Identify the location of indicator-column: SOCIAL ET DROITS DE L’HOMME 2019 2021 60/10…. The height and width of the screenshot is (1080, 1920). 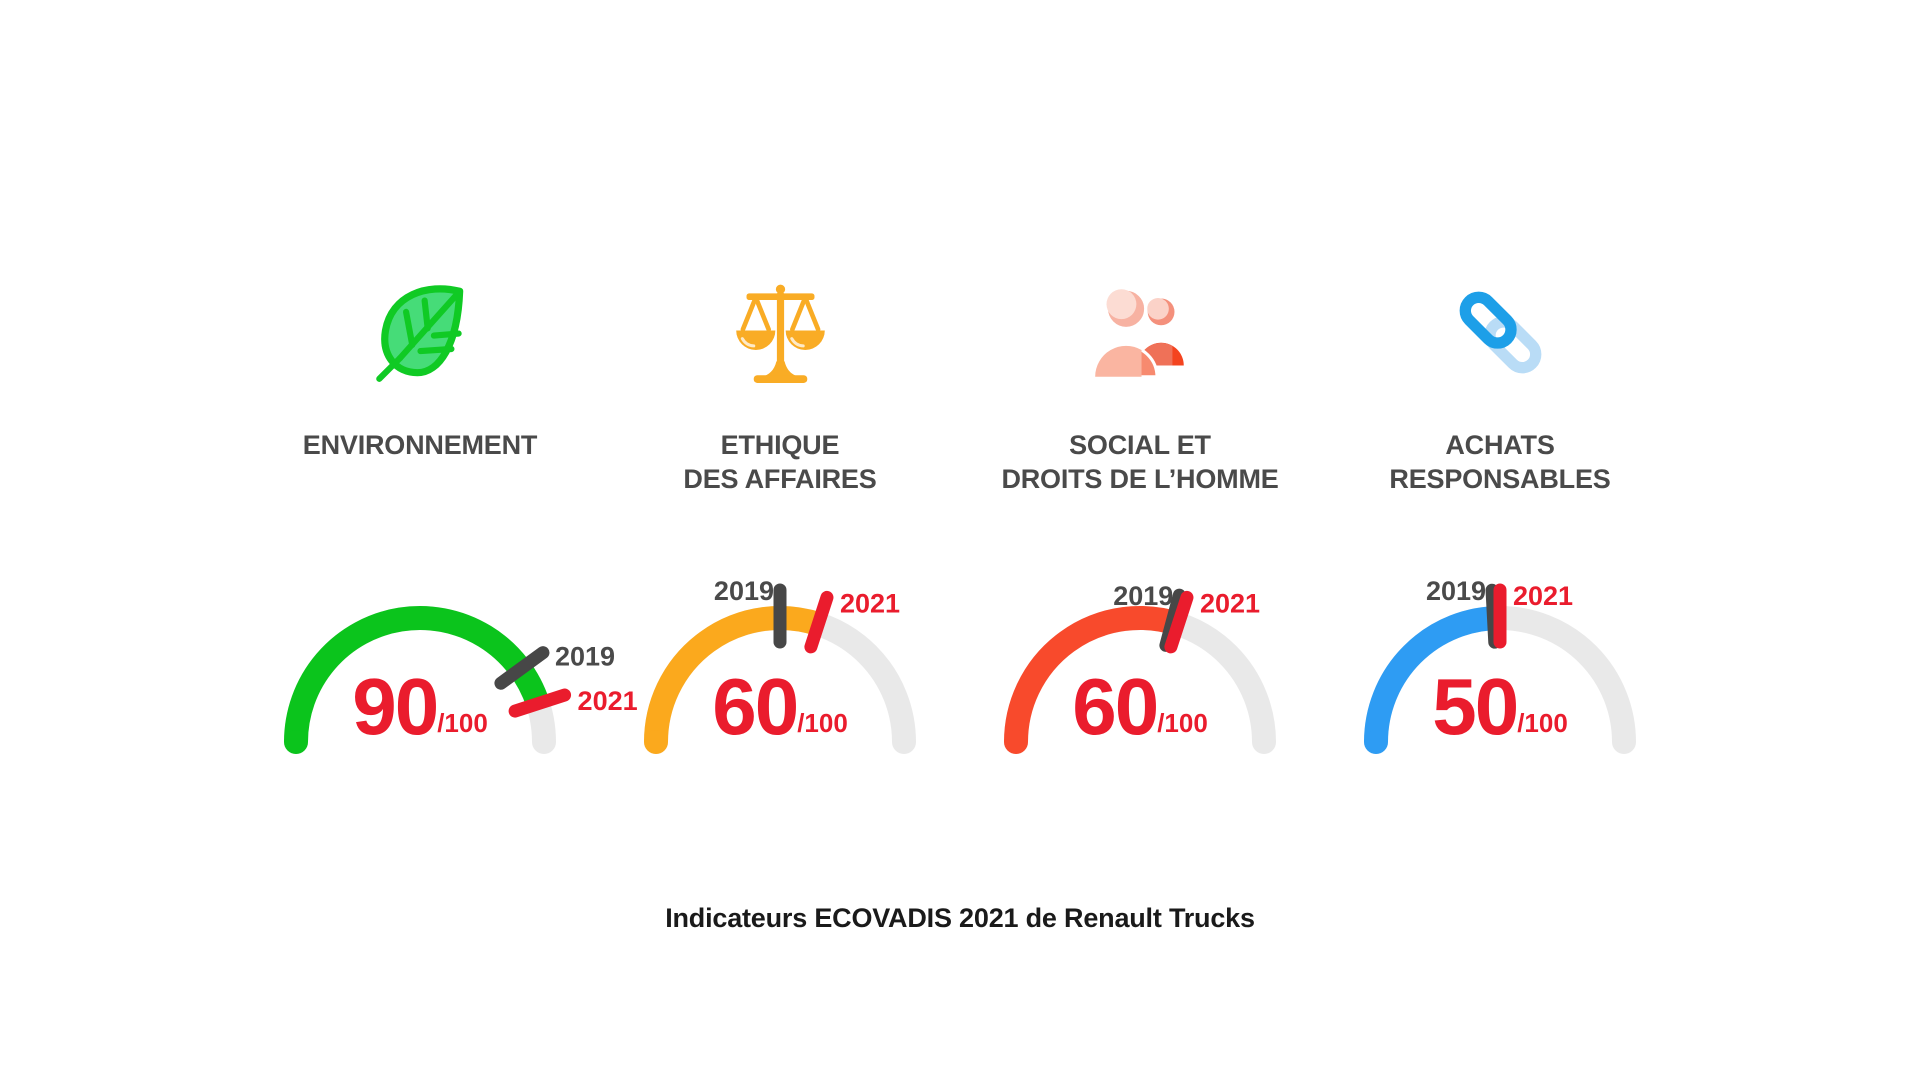
(1140, 528).